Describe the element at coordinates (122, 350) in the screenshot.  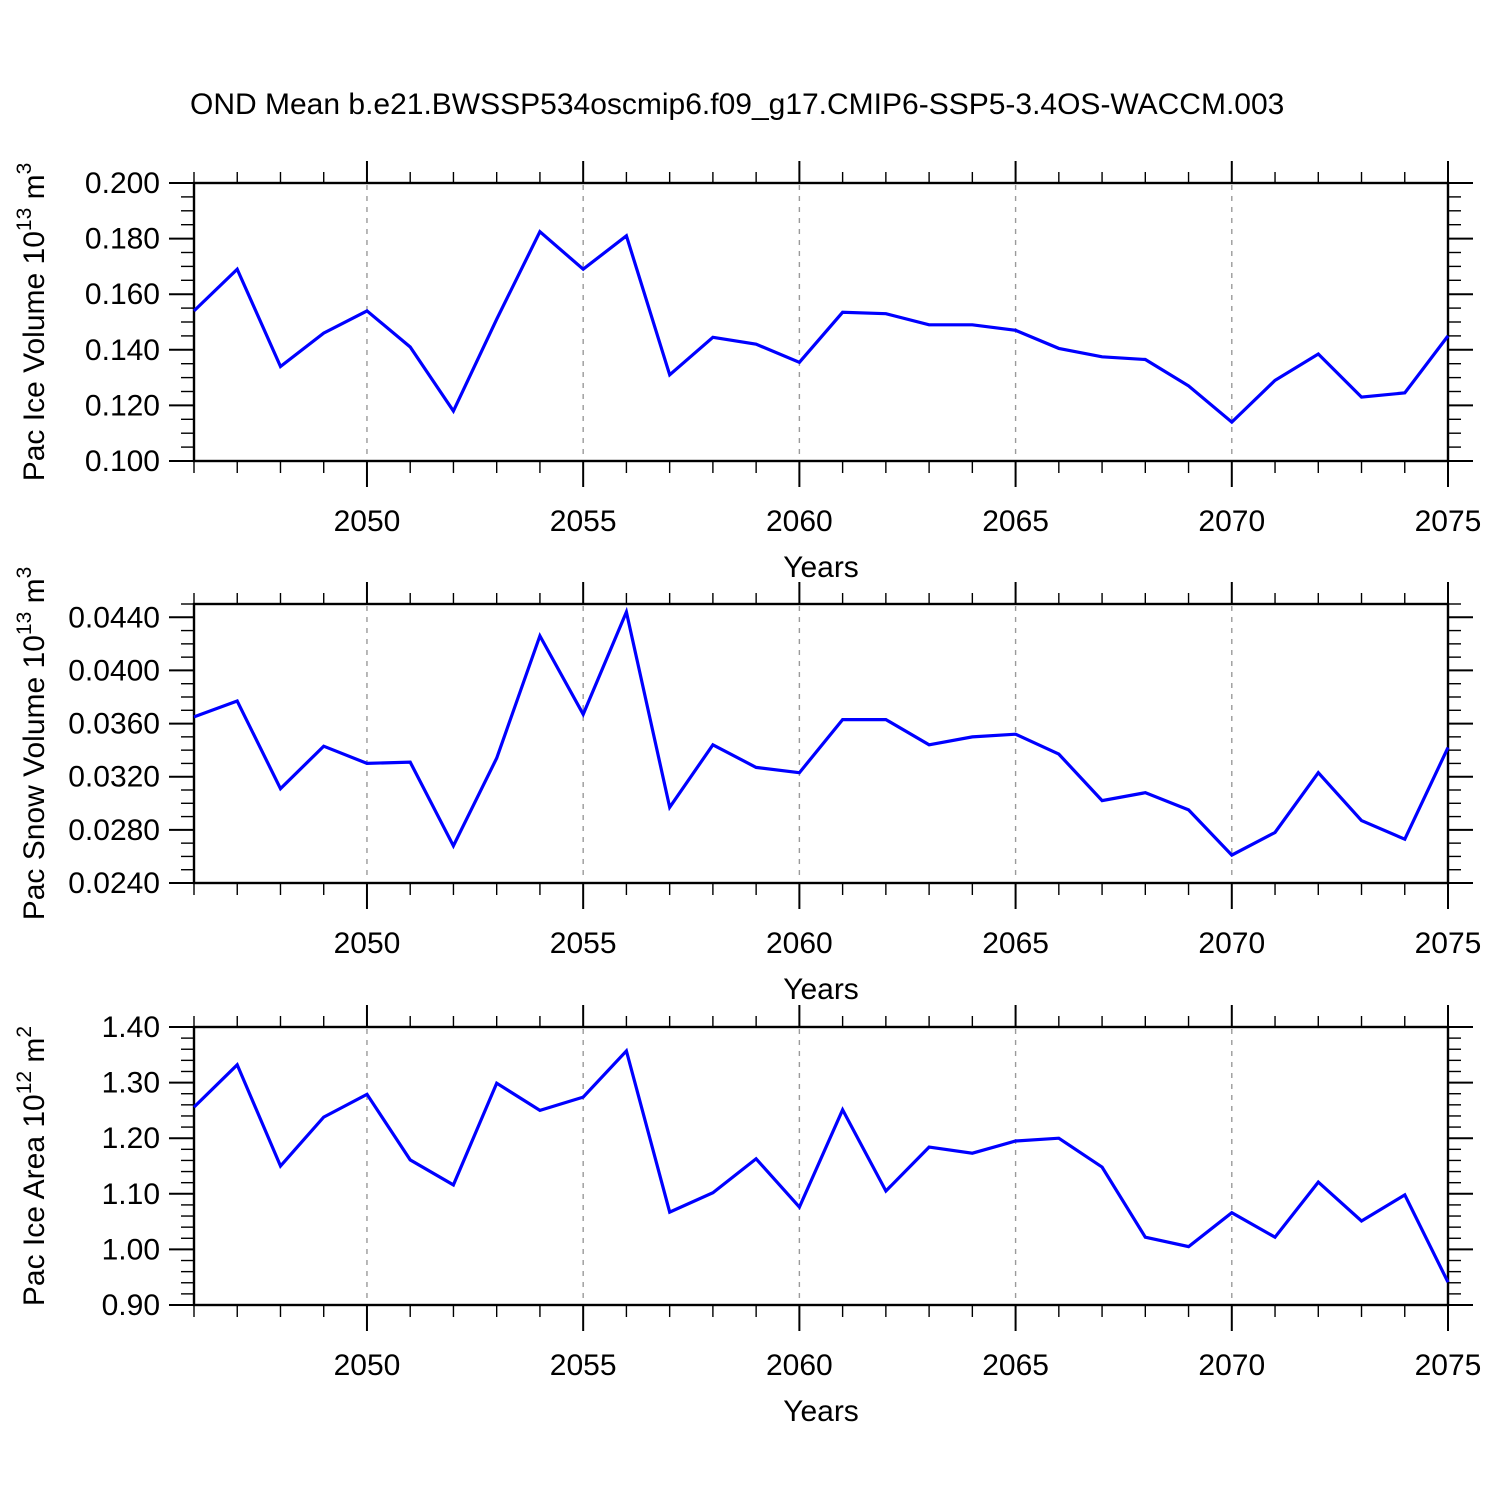
I see `y-tick-label: 0.140` at that location.